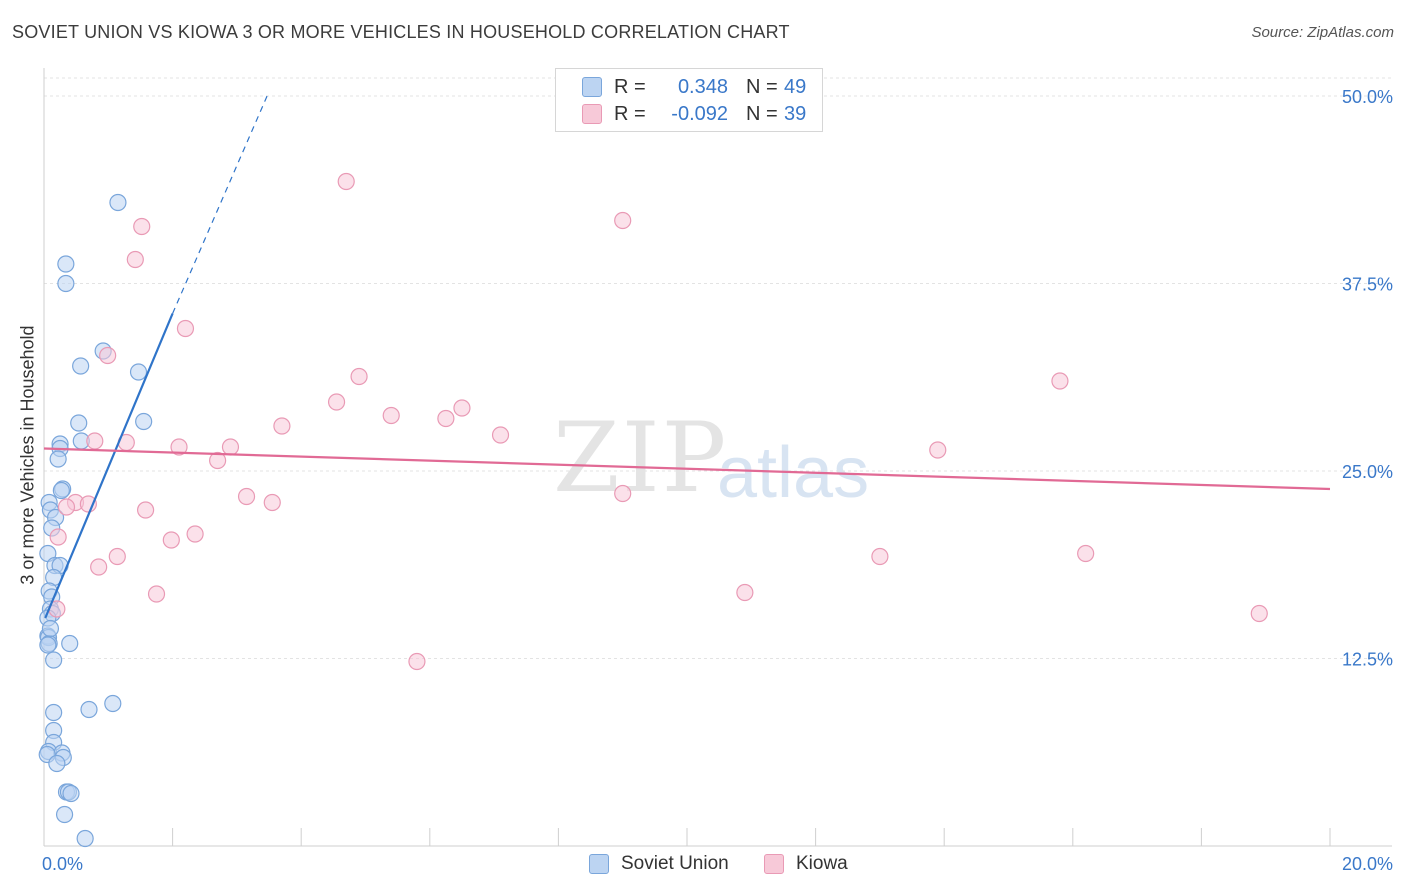 This screenshot has height=892, width=1406. What do you see at coordinates (221, 202) in the screenshot?
I see `soviet-union-trendline-extension` at bounding box center [221, 202].